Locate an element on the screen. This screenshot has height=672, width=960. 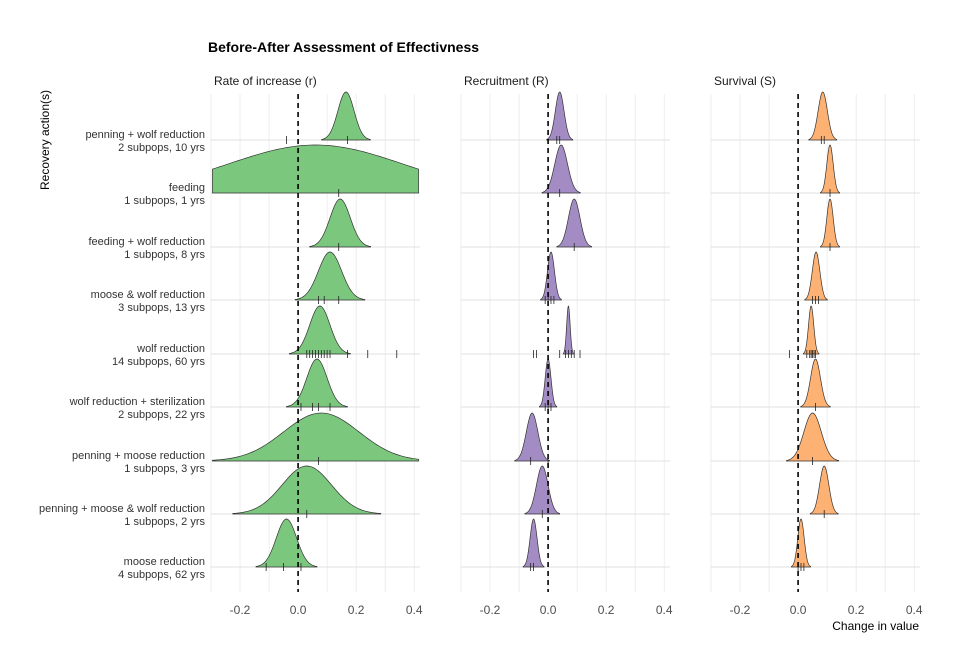
category-sublabel: 14 subpops, 60 yrs is located at coordinates (158, 362).